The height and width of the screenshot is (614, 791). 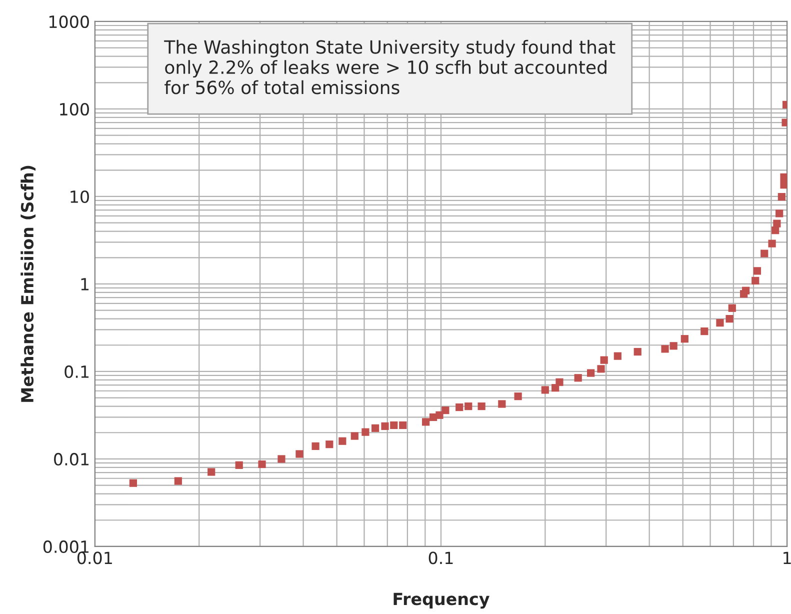 I want to click on y-tick-label: 0.001, so click(x=66, y=547).